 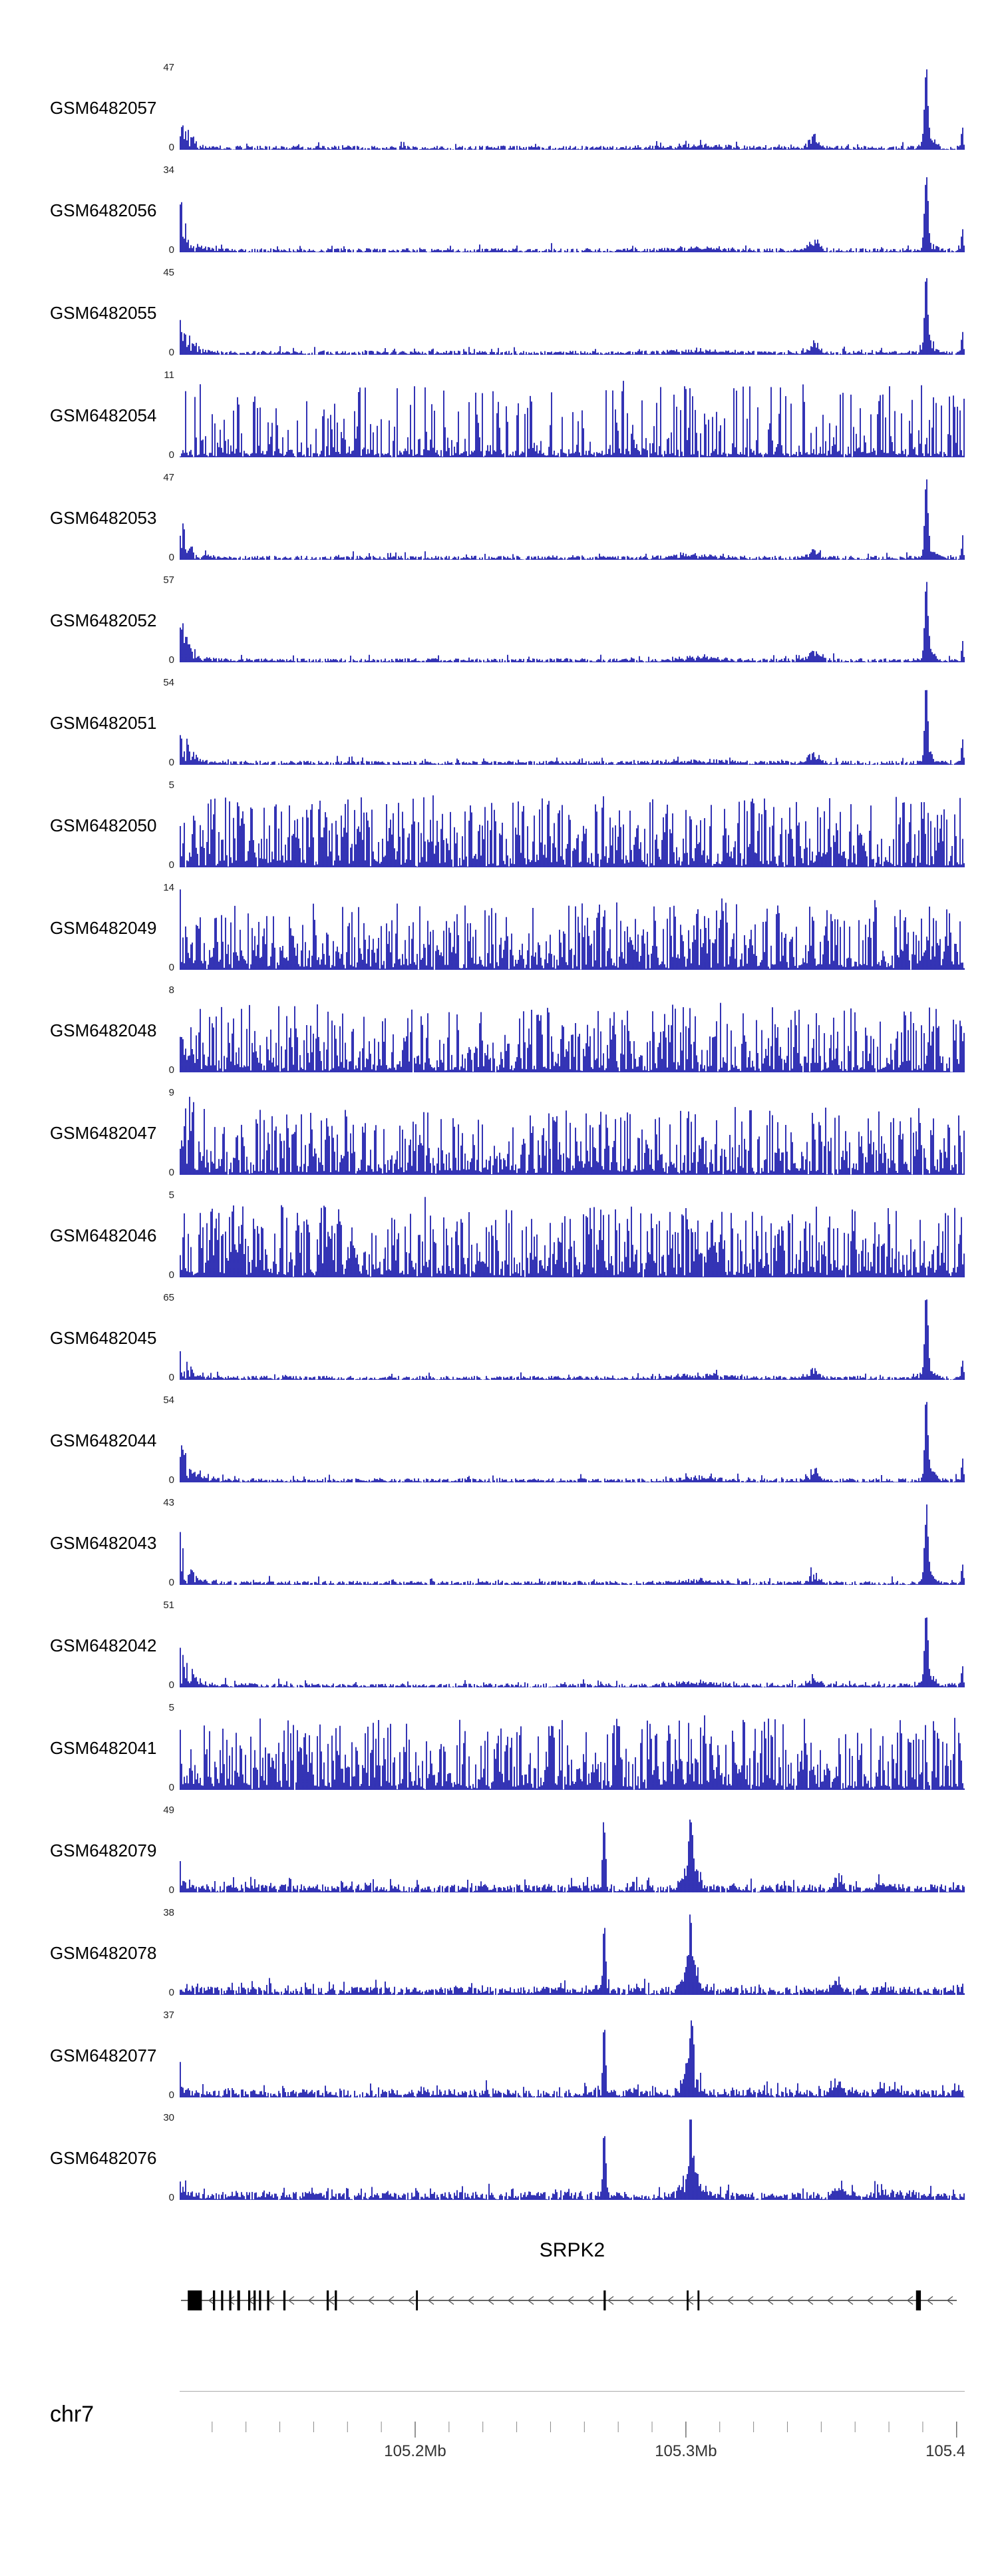 I want to click on track-ymax-value: 9, so click(x=171, y=1092).